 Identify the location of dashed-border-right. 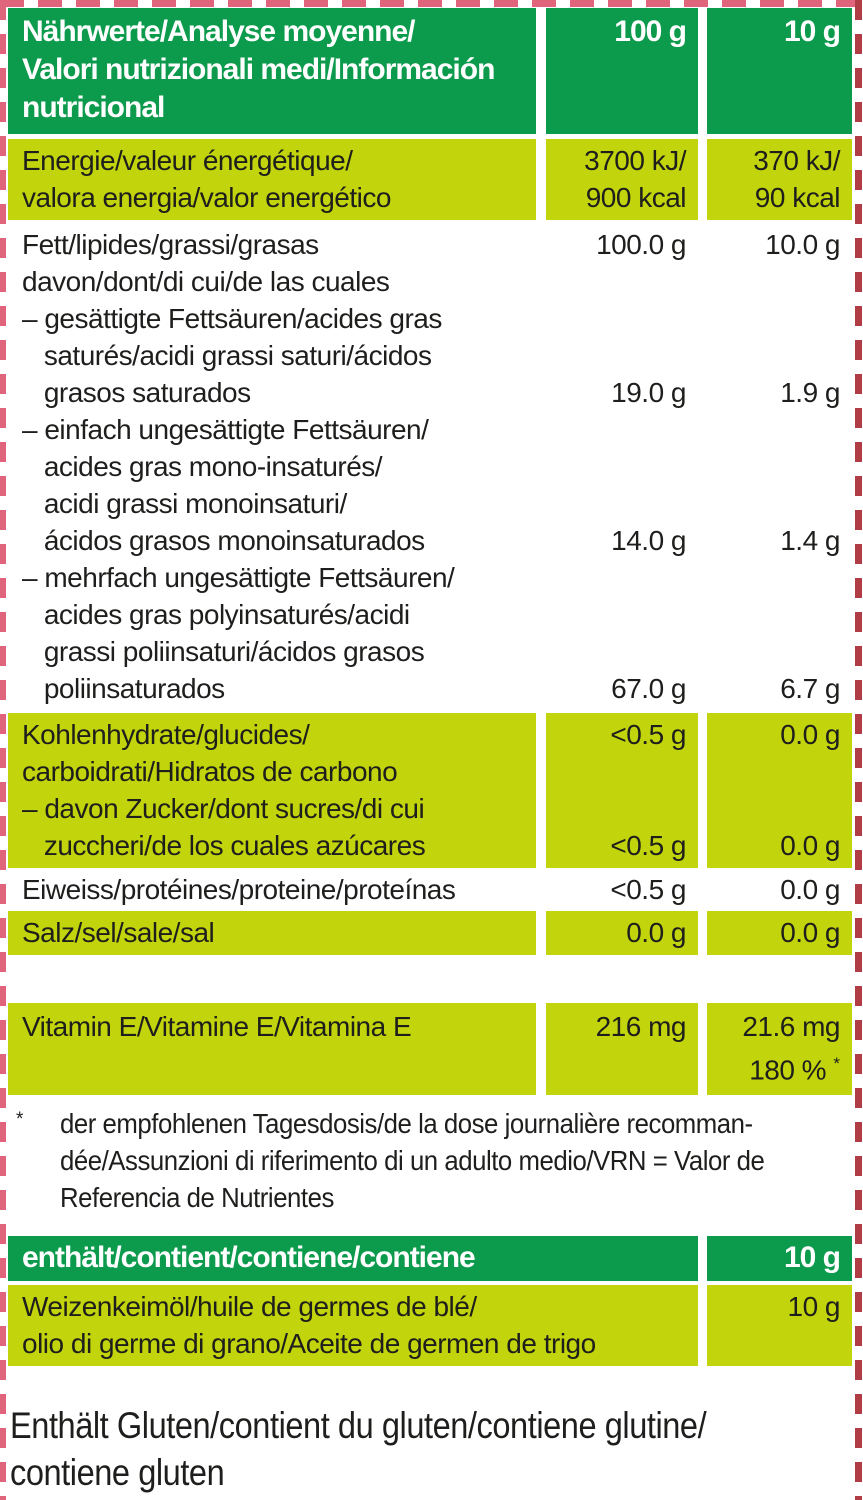
(858, 750).